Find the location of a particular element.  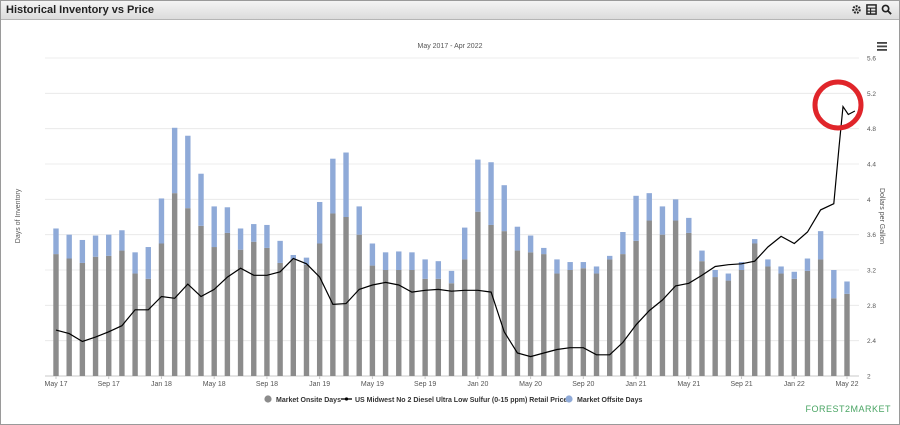

x-tick-label-0: May 17 is located at coordinates (56, 384).